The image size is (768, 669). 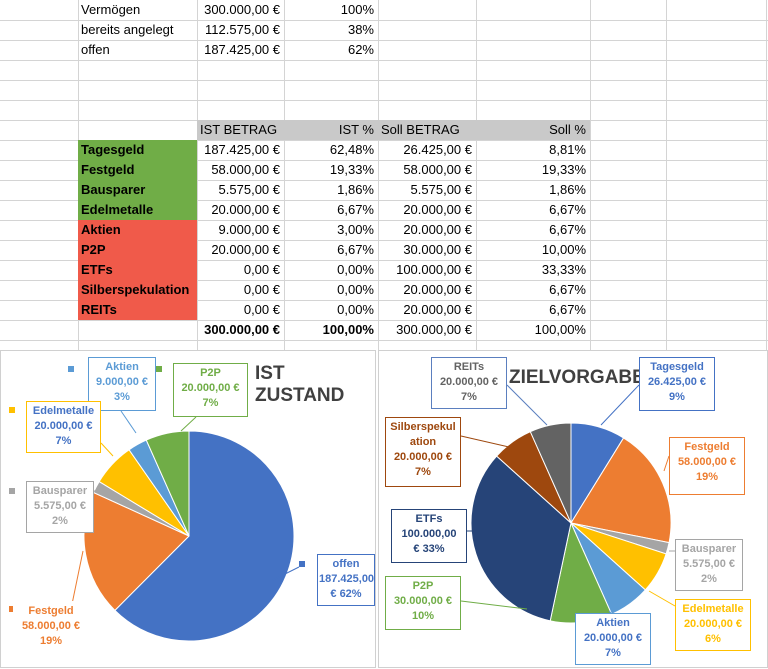 I want to click on row-soll: 58.000,00 €, so click(x=437, y=169).